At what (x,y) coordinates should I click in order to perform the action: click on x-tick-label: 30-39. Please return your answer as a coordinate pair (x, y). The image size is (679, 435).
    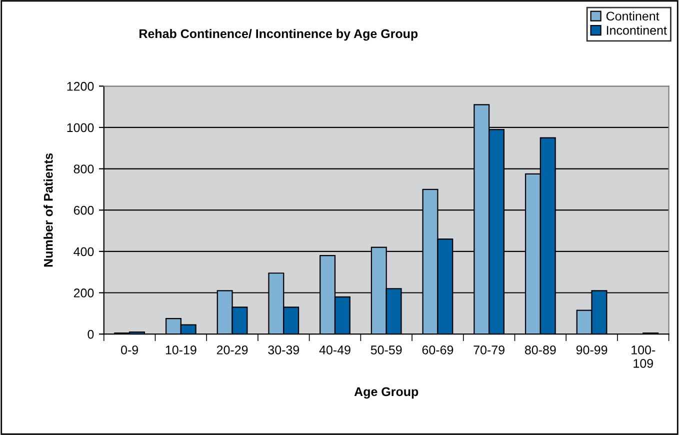
    Looking at the image, I should click on (284, 350).